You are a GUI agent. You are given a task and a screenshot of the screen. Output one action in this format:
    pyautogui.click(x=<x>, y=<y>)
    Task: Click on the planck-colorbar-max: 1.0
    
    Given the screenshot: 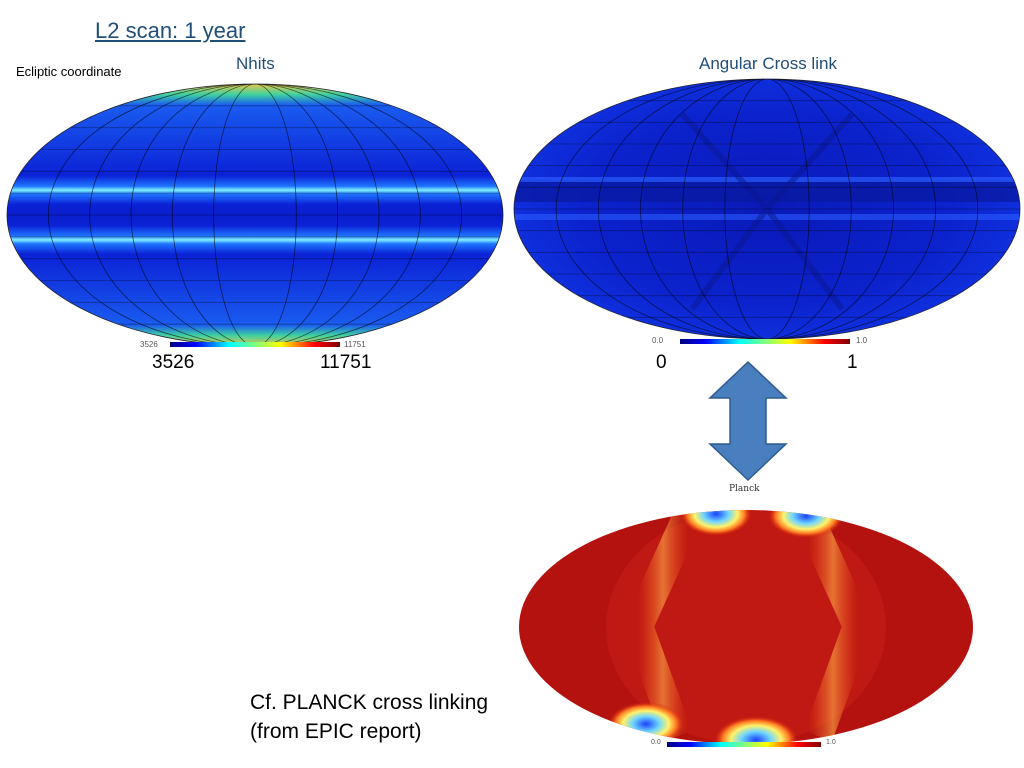 What is the action you would take?
    pyautogui.click(x=831, y=742)
    